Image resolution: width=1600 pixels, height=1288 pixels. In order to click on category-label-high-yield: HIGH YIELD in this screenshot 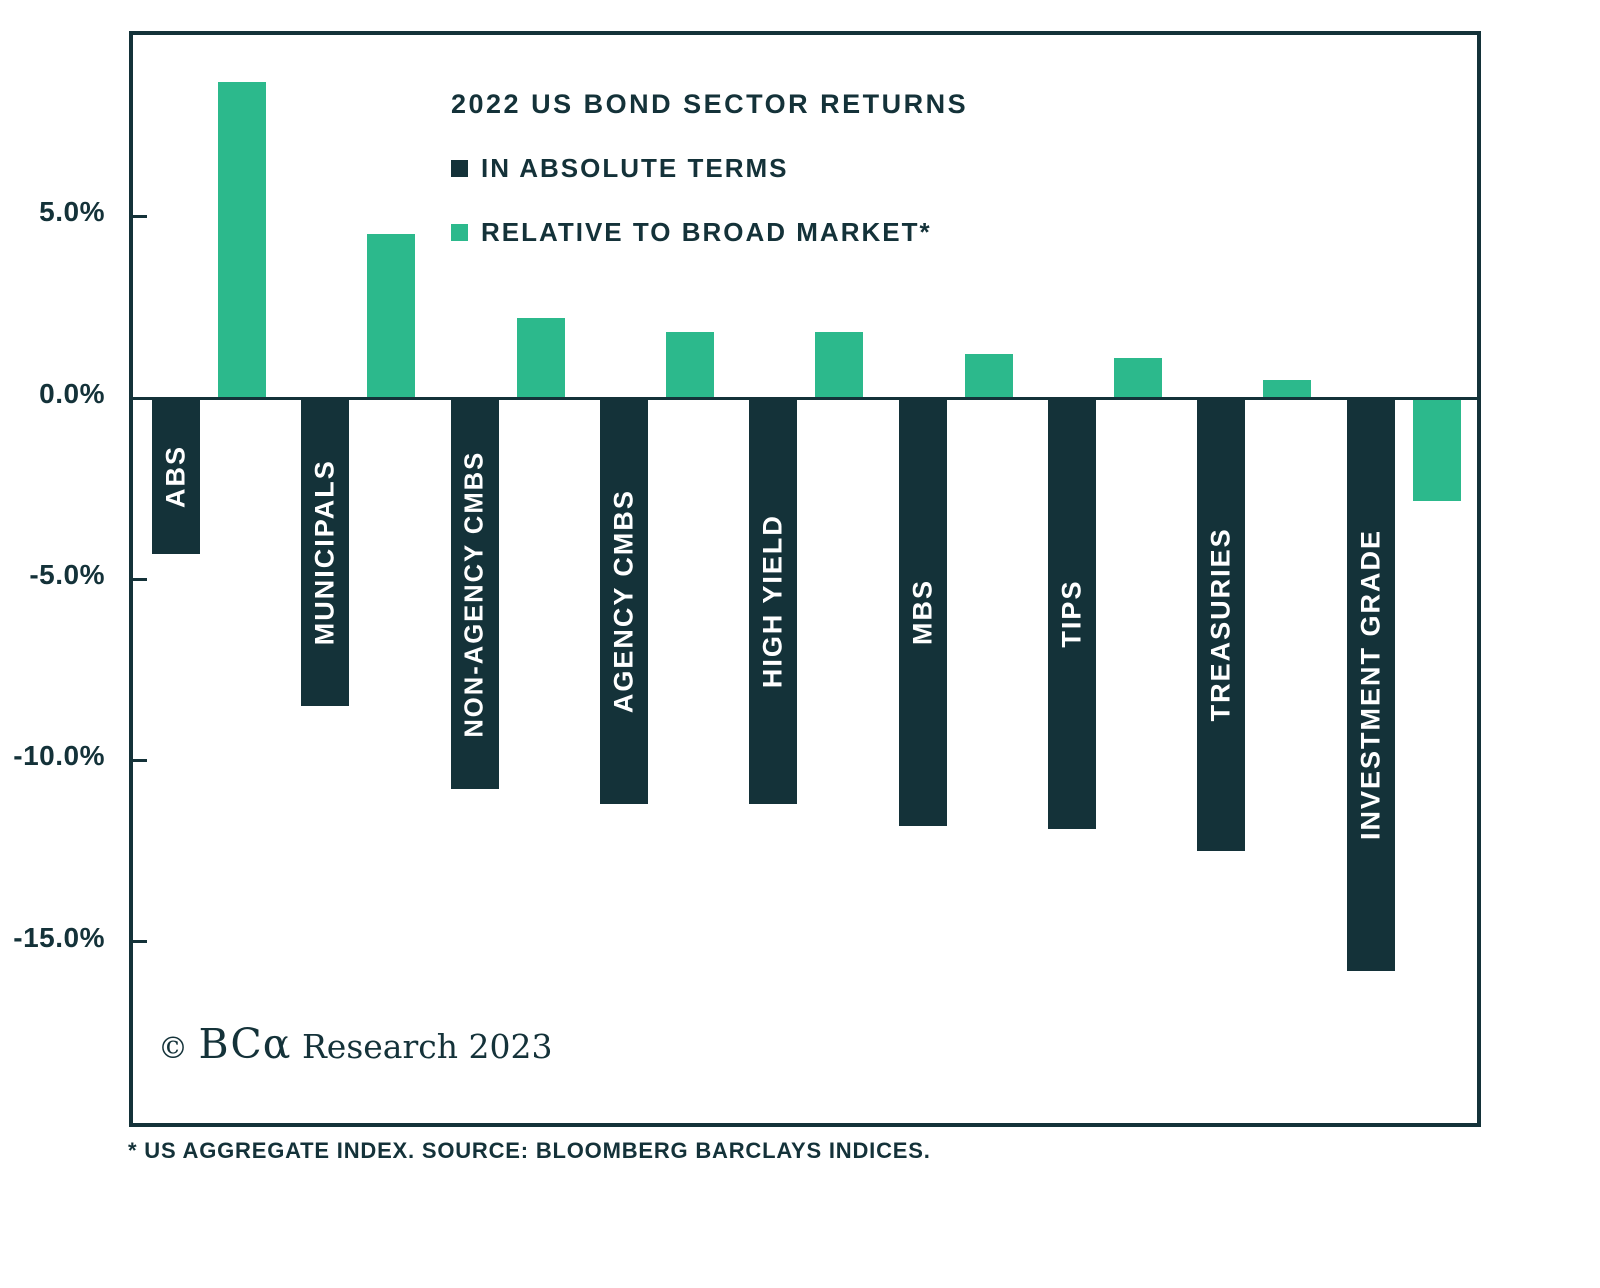, I will do `click(772, 600)`.